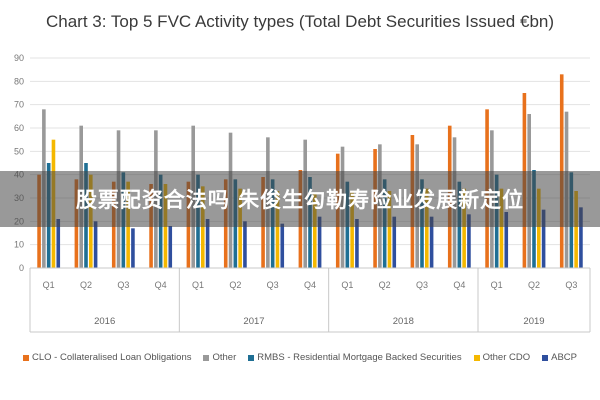  I want to click on y-tick-label: 0, so click(21, 268).